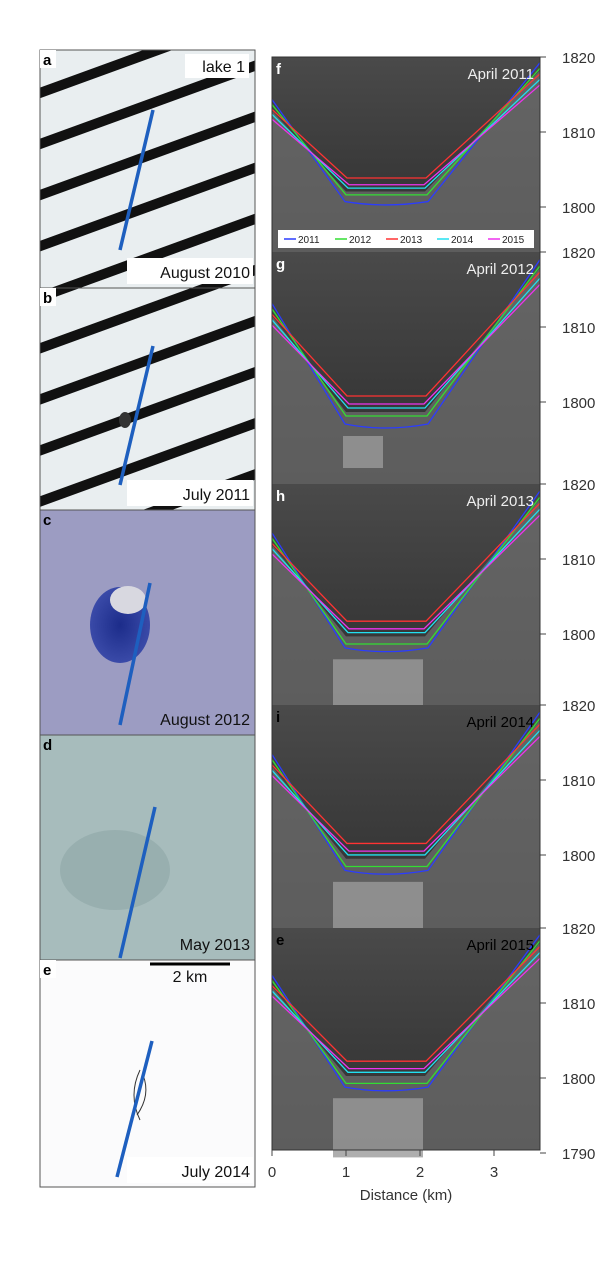 The width and height of the screenshot is (614, 1262). I want to click on panel-date: April 2012, so click(500, 269).